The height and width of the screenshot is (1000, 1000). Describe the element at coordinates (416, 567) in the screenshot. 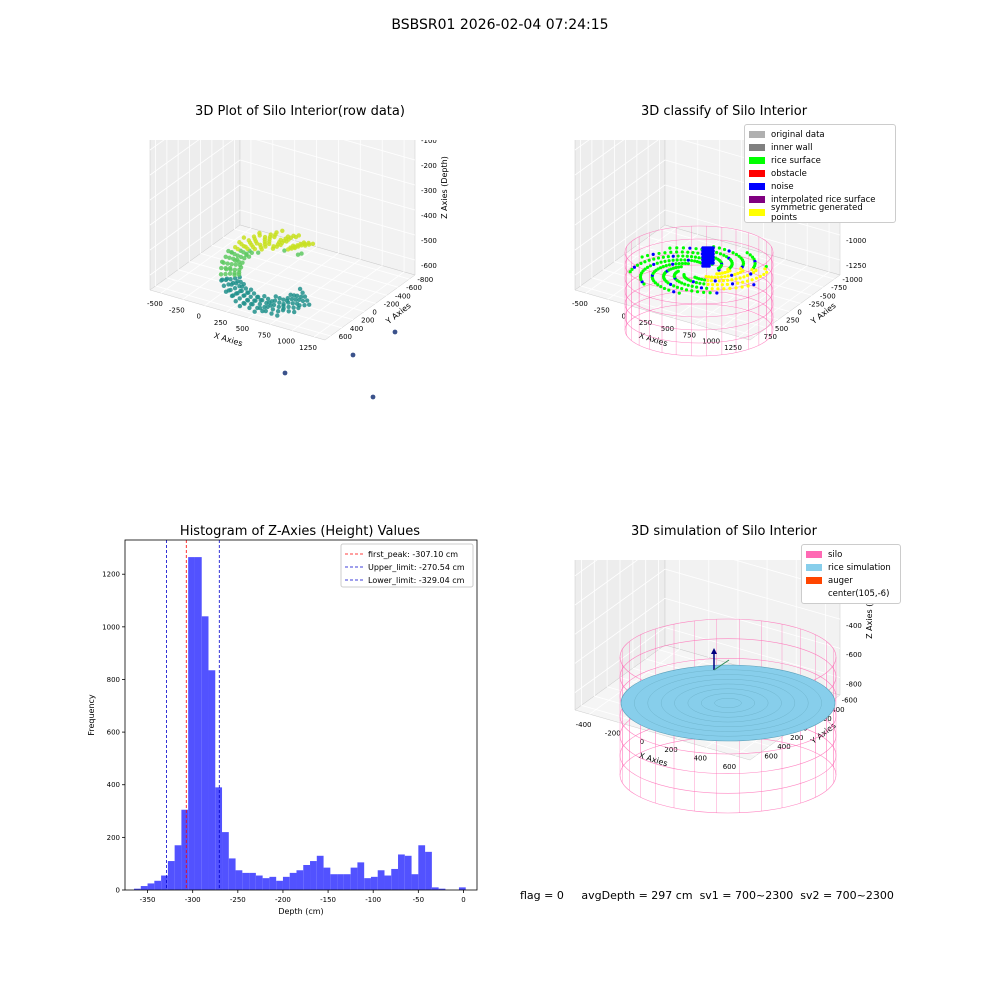

I see `legend-label: Upper_limit: -270.54 cm` at that location.